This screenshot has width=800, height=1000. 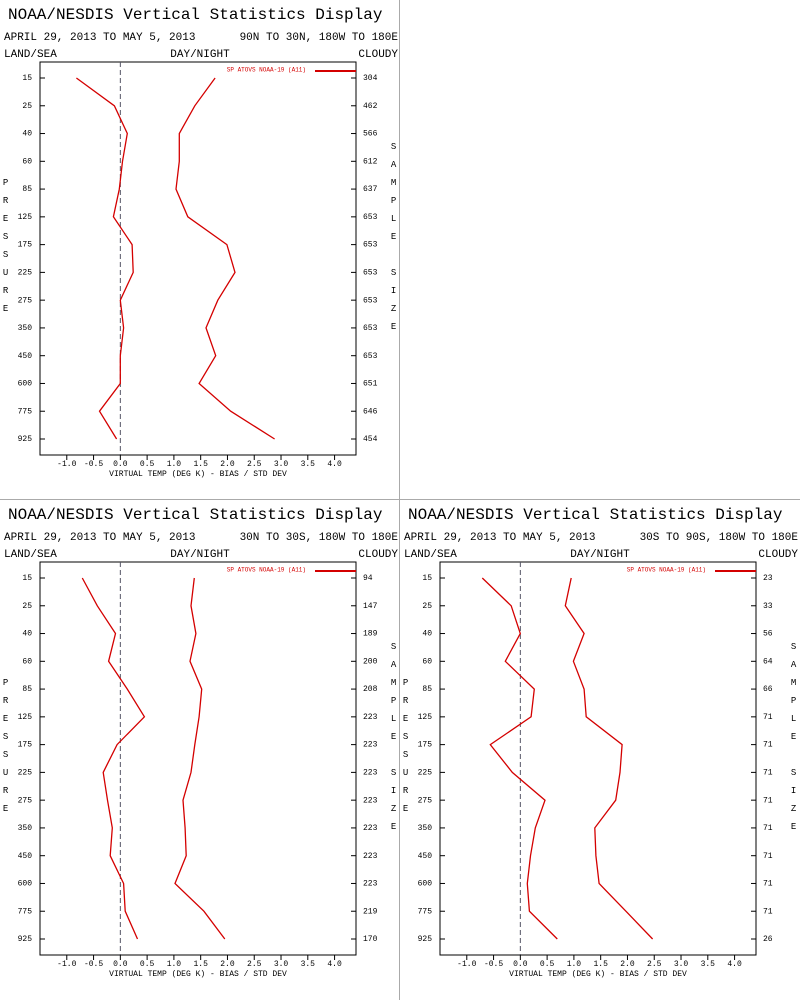 I want to click on sample-size-label: 189, so click(x=370, y=634).